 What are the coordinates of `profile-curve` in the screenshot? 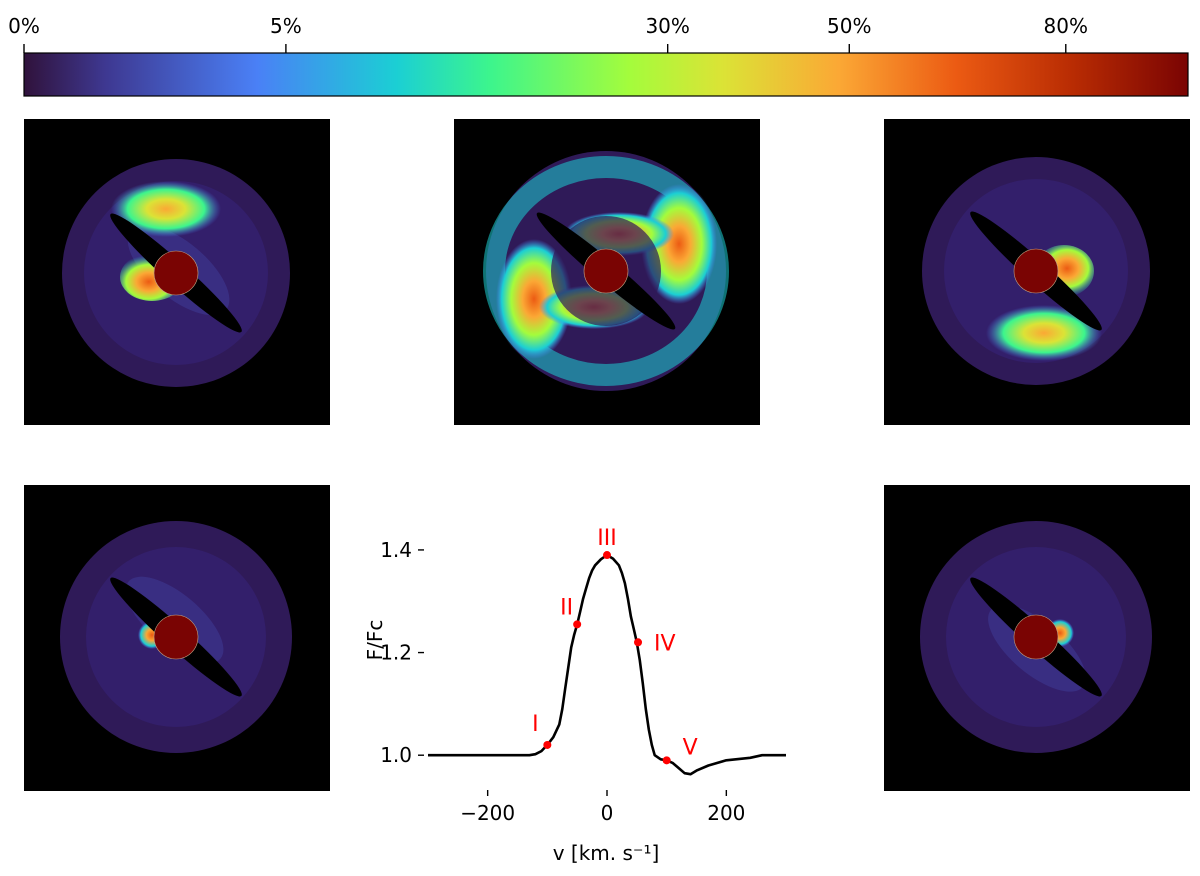 It's located at (607, 664).